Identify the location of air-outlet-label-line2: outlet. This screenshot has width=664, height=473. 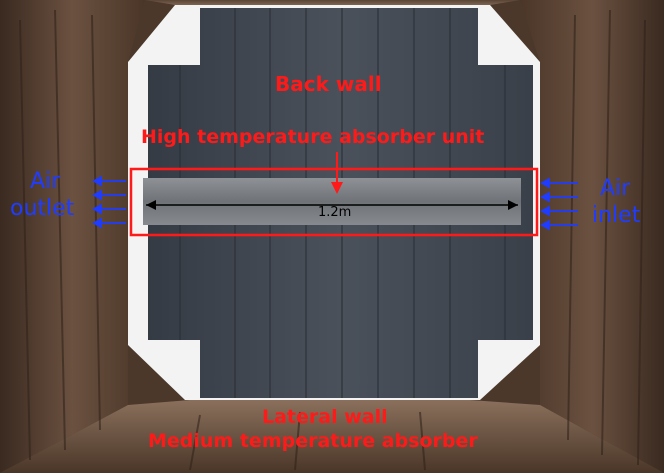
(42, 208).